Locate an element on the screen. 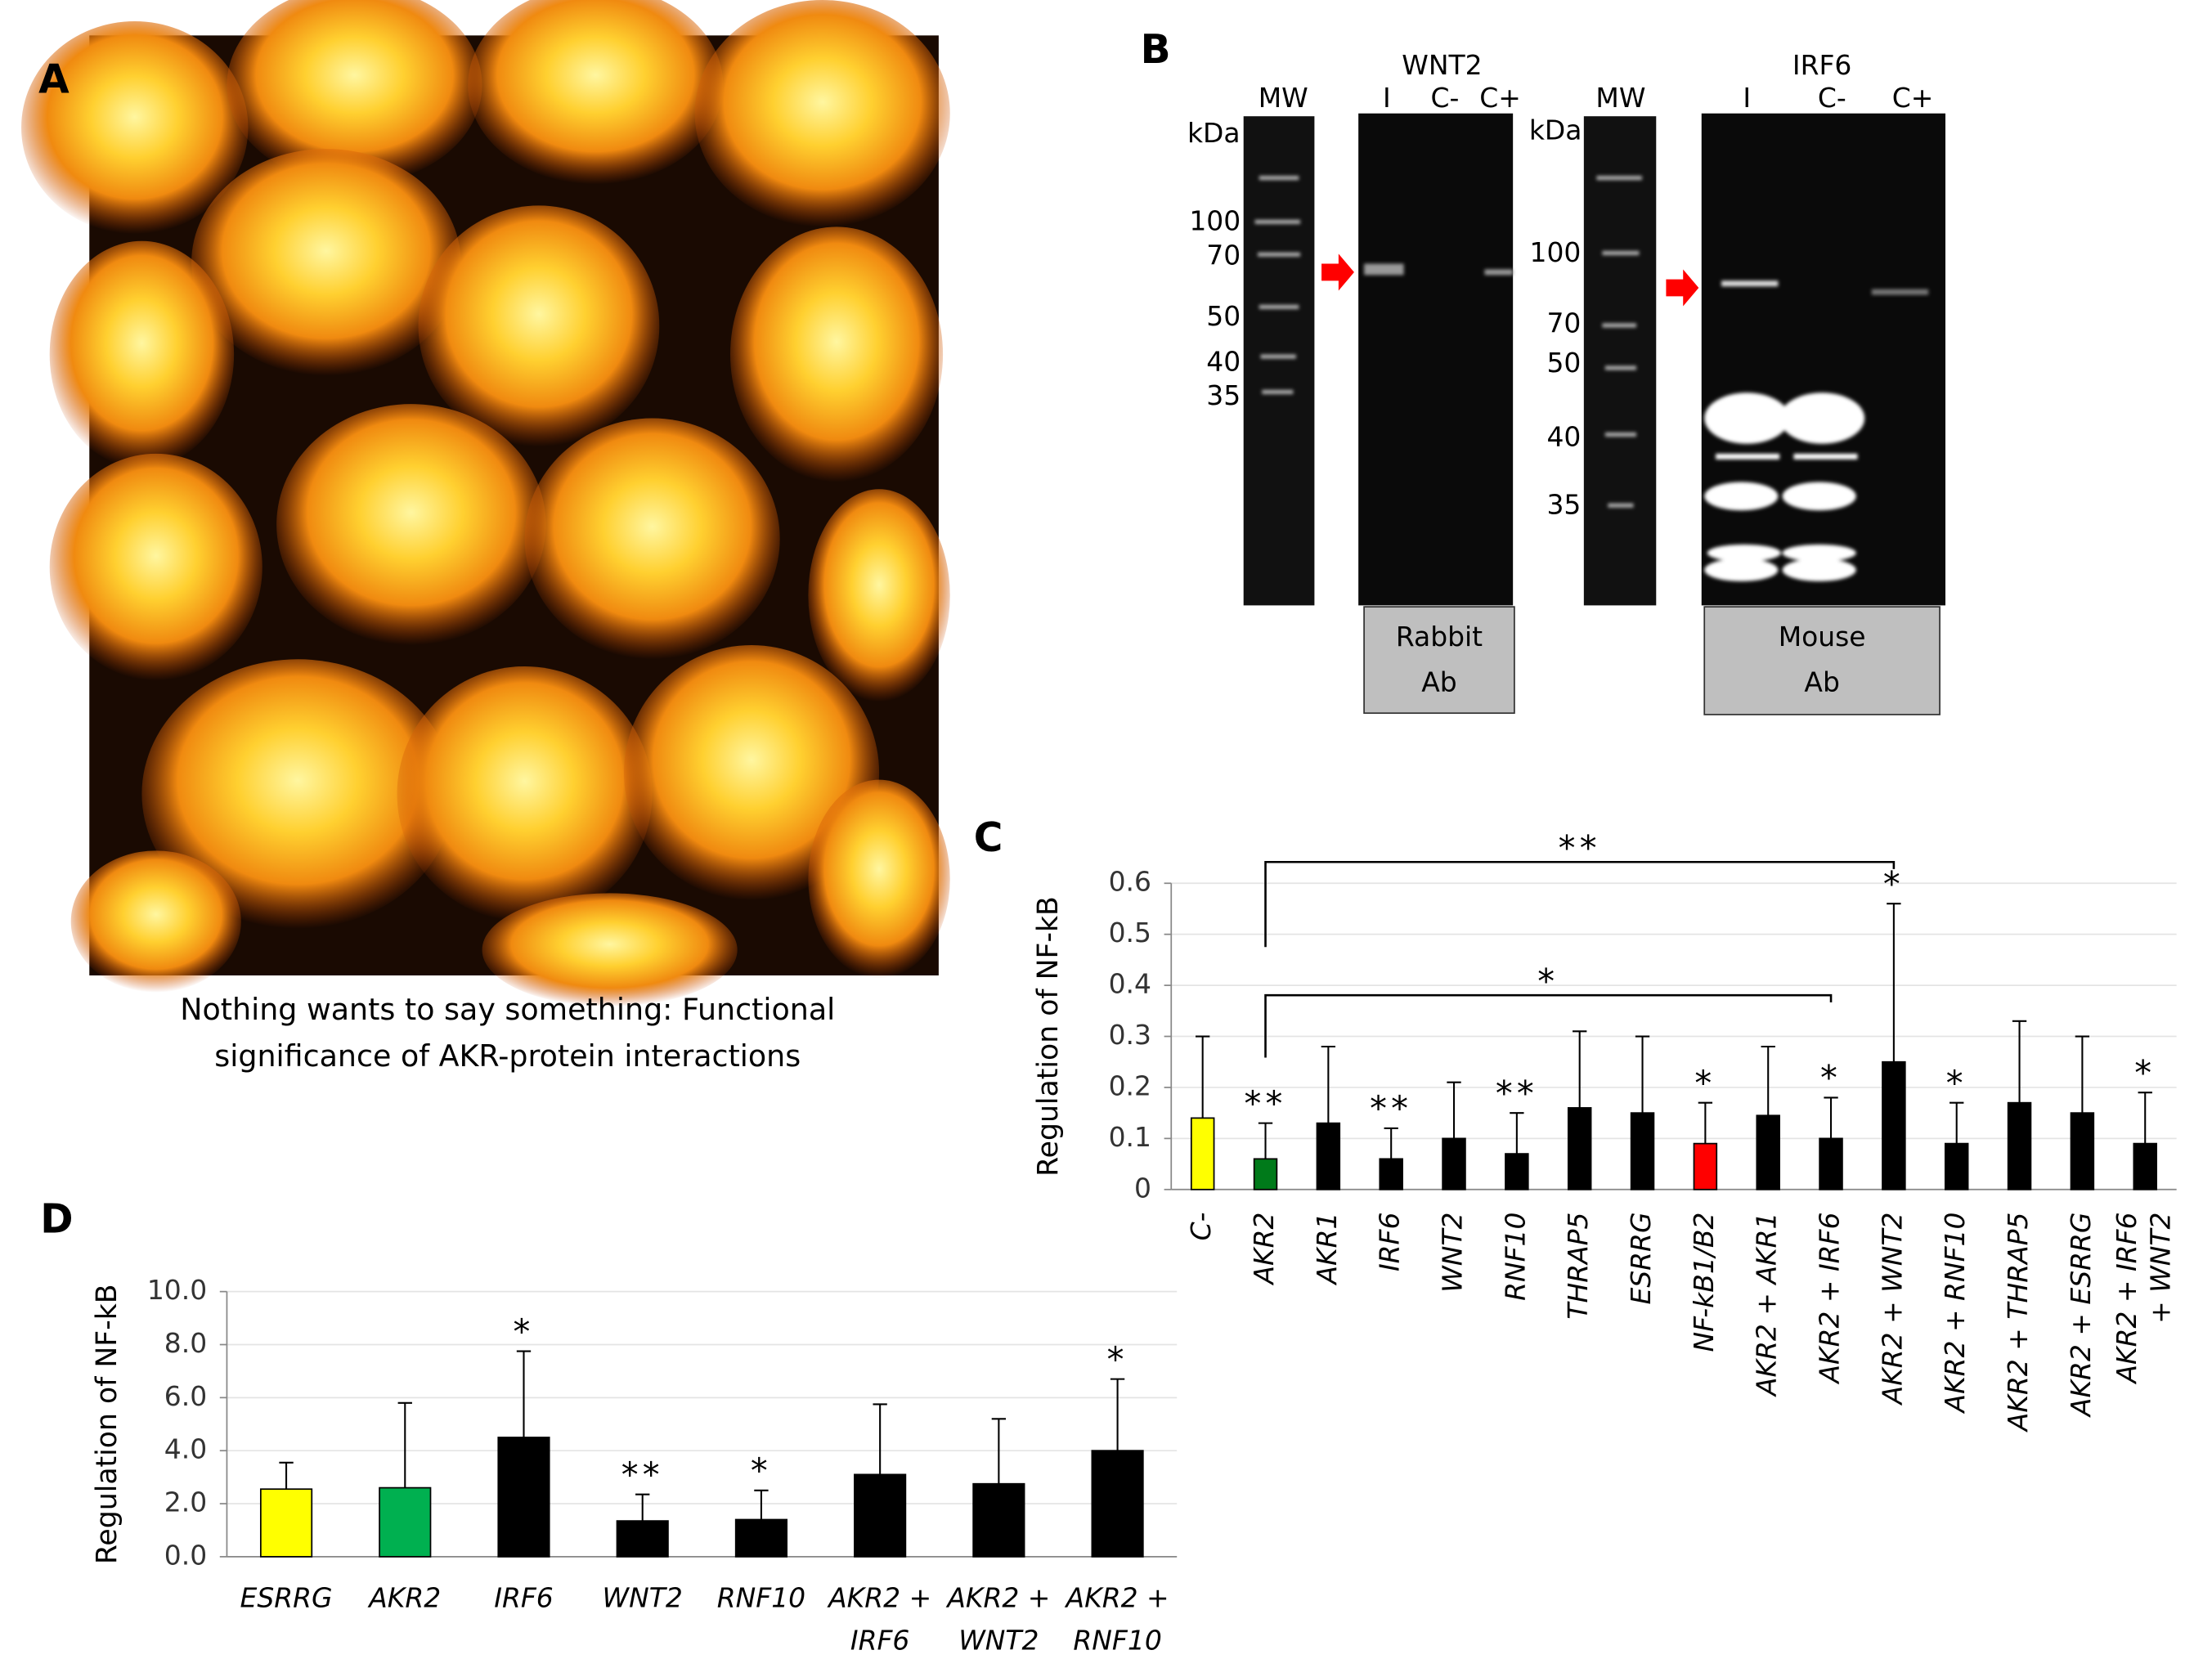 The width and height of the screenshot is (2212, 1668). x-tick-label: AKR2 + IRF6 is located at coordinates (1830, 1299).